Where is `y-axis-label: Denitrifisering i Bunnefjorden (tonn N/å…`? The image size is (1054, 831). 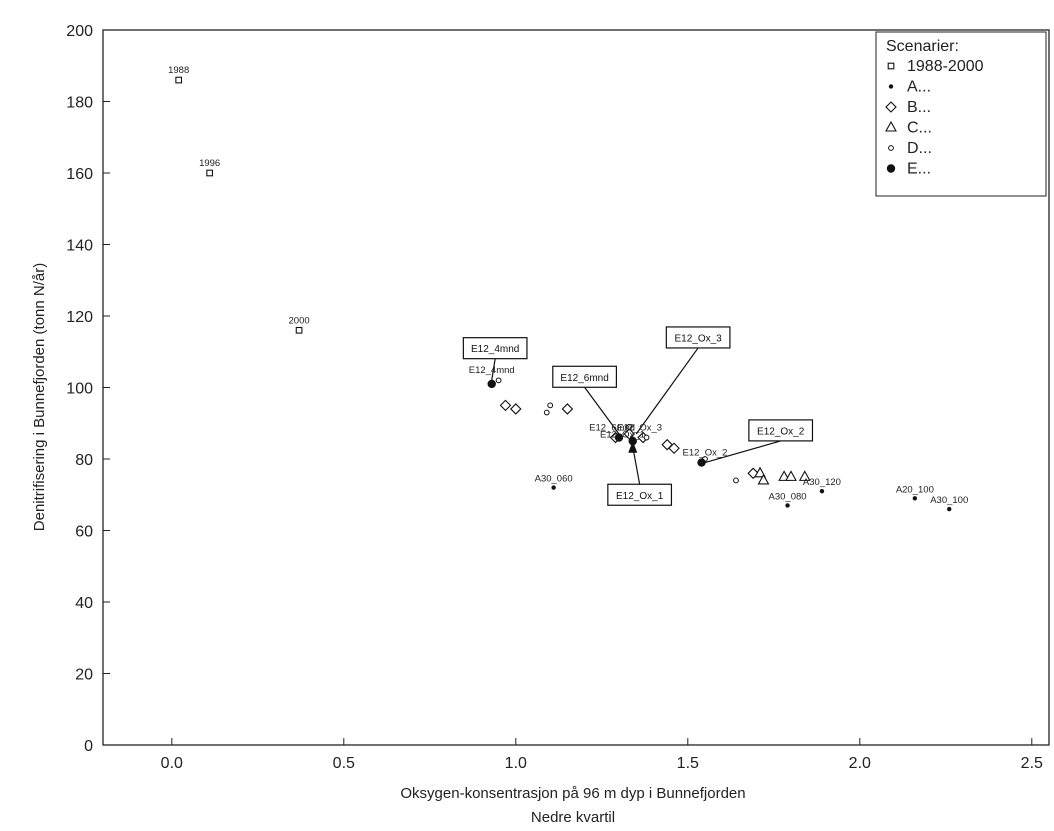
y-axis-label: Denitrifisering i Bunnefjorden (tonn N/å… is located at coordinates (39, 397).